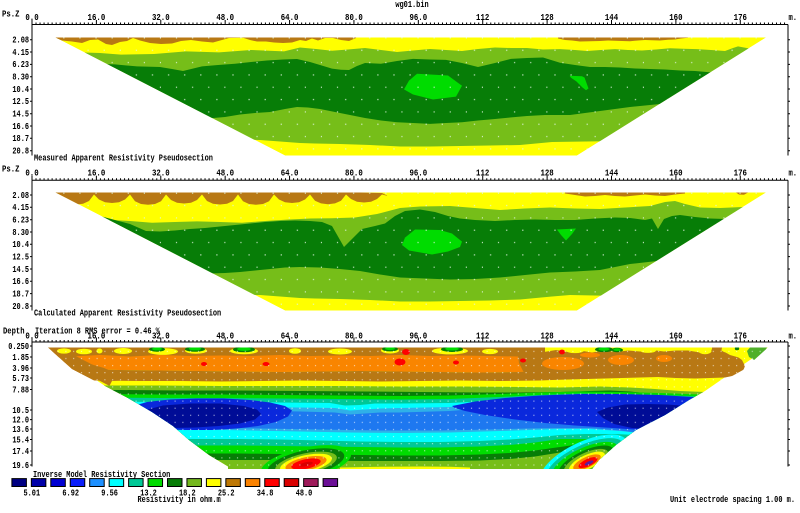 Image resolution: width=800 pixels, height=513 pixels. What do you see at coordinates (20, 358) in the screenshot?
I see `svg-text: 1.85` at bounding box center [20, 358].